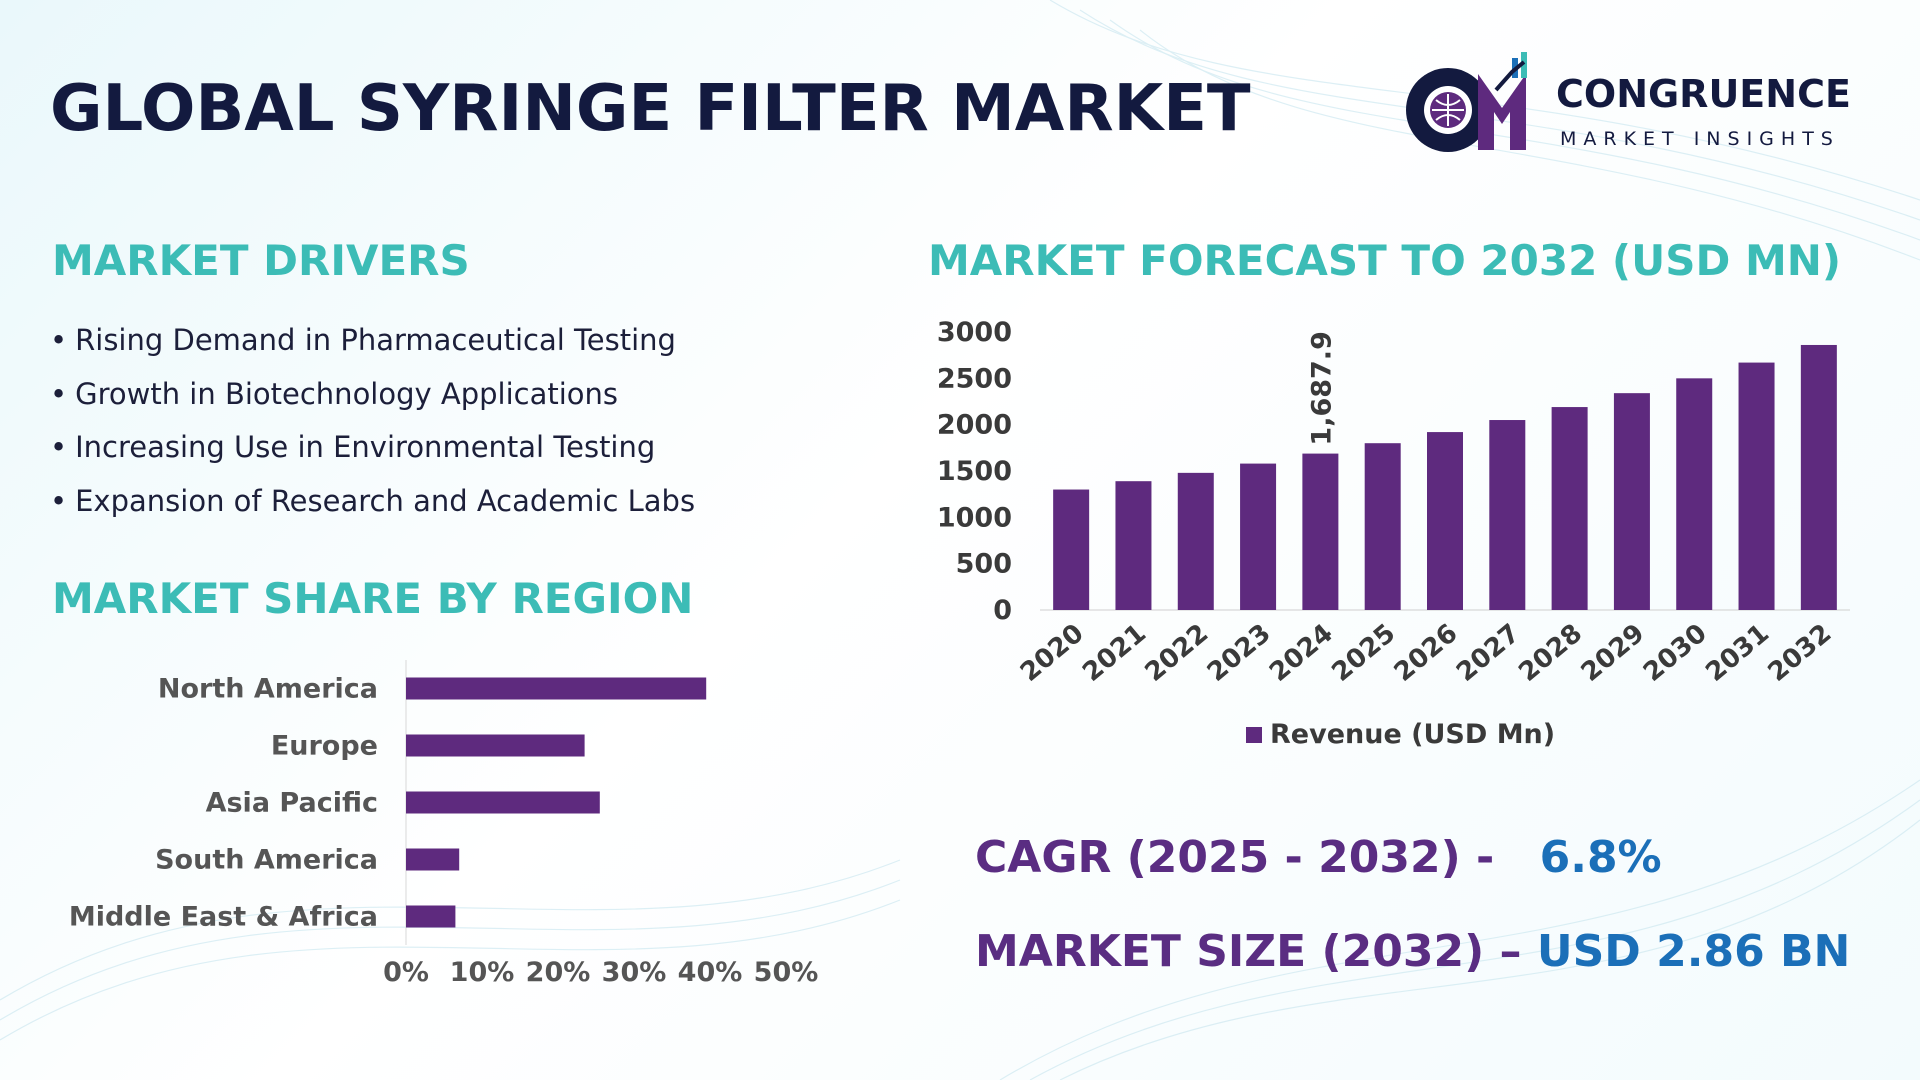 The width and height of the screenshot is (1920, 1080). I want to click on legend-swatch, so click(1254, 735).